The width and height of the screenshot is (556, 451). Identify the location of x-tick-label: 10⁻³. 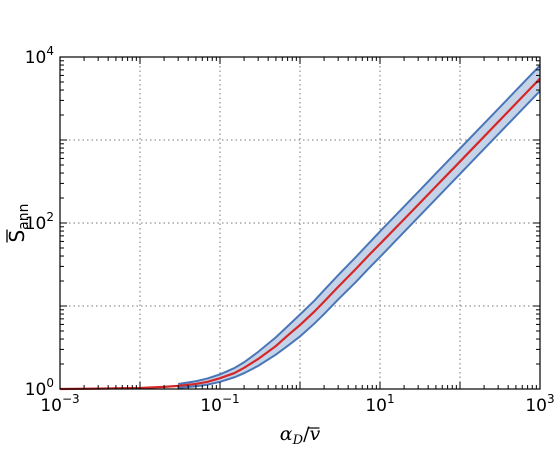
(59, 404).